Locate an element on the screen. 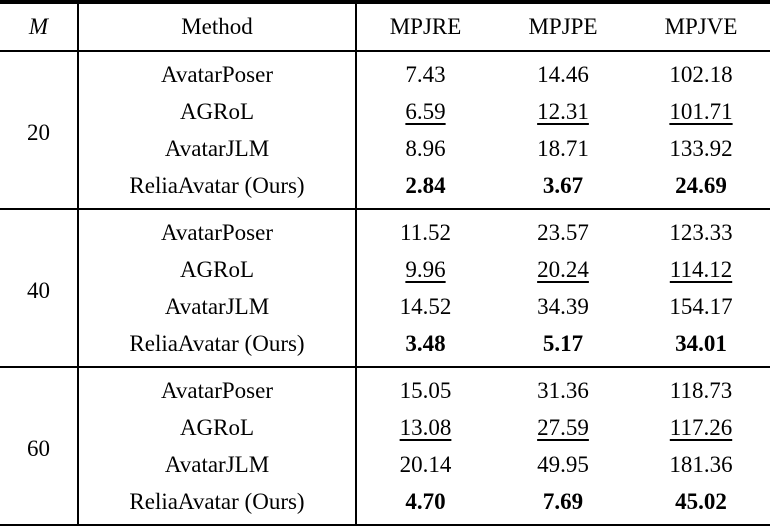 Image resolution: width=770 pixels, height=526 pixels. metric-cell-mpjre: 14.52 is located at coordinates (425, 306).